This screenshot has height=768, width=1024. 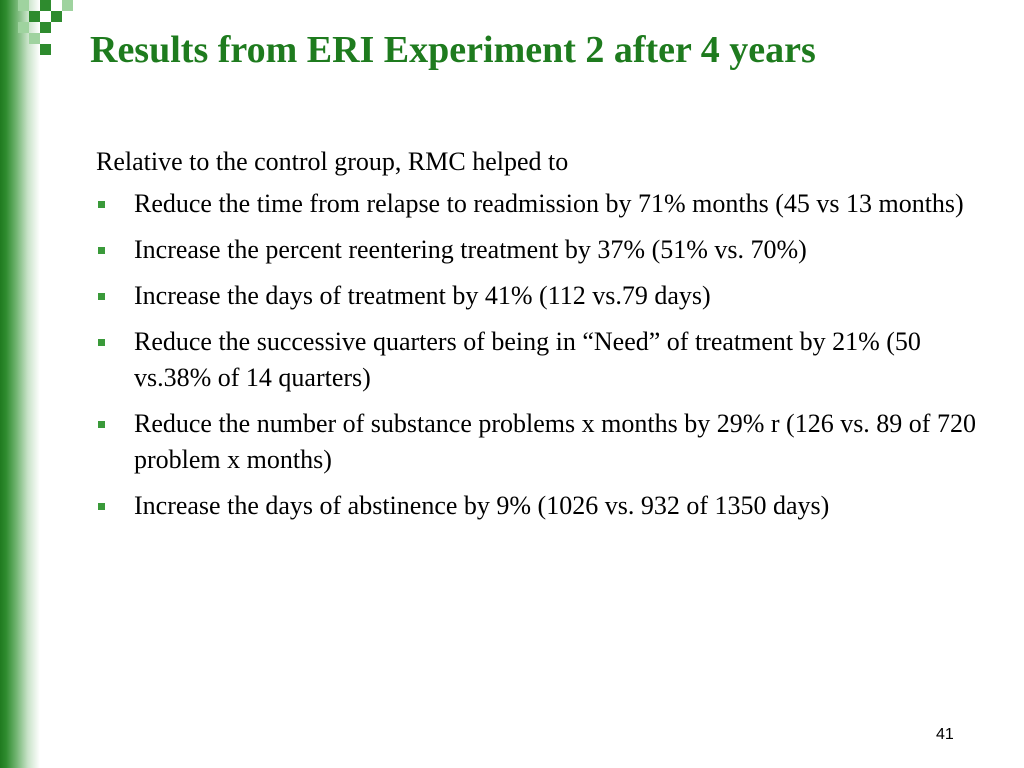 What do you see at coordinates (20, 384) in the screenshot?
I see `left-decorative-bar` at bounding box center [20, 384].